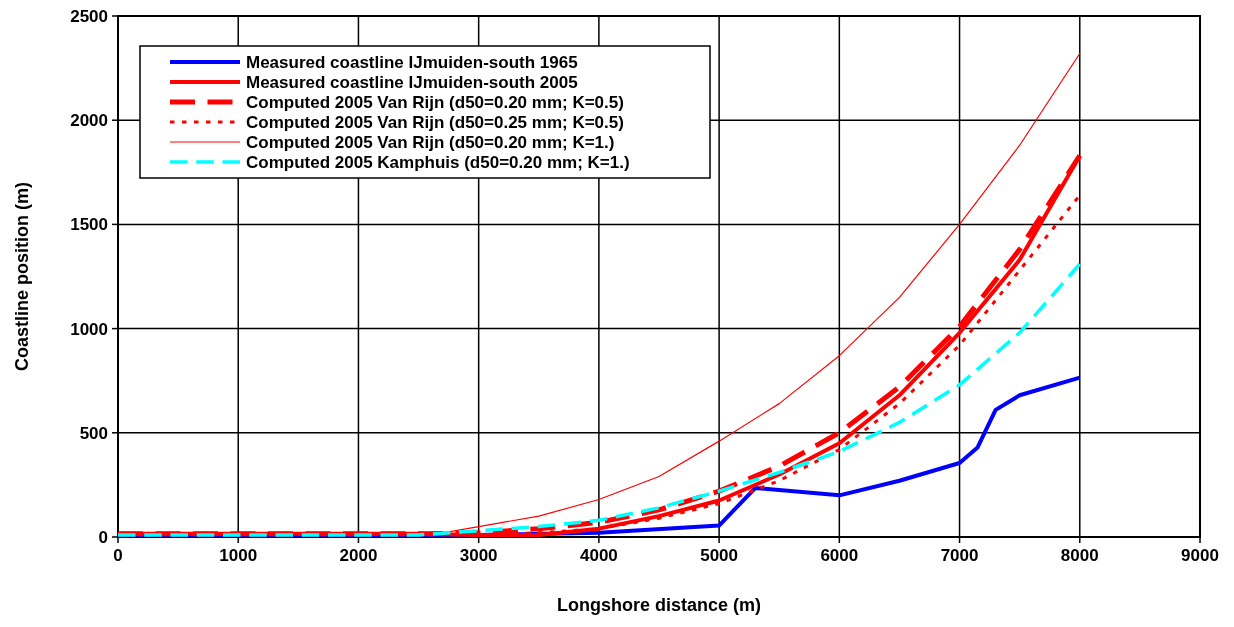  Describe the element at coordinates (1079, 555) in the screenshot. I see `x-tick-label: 8000` at that location.